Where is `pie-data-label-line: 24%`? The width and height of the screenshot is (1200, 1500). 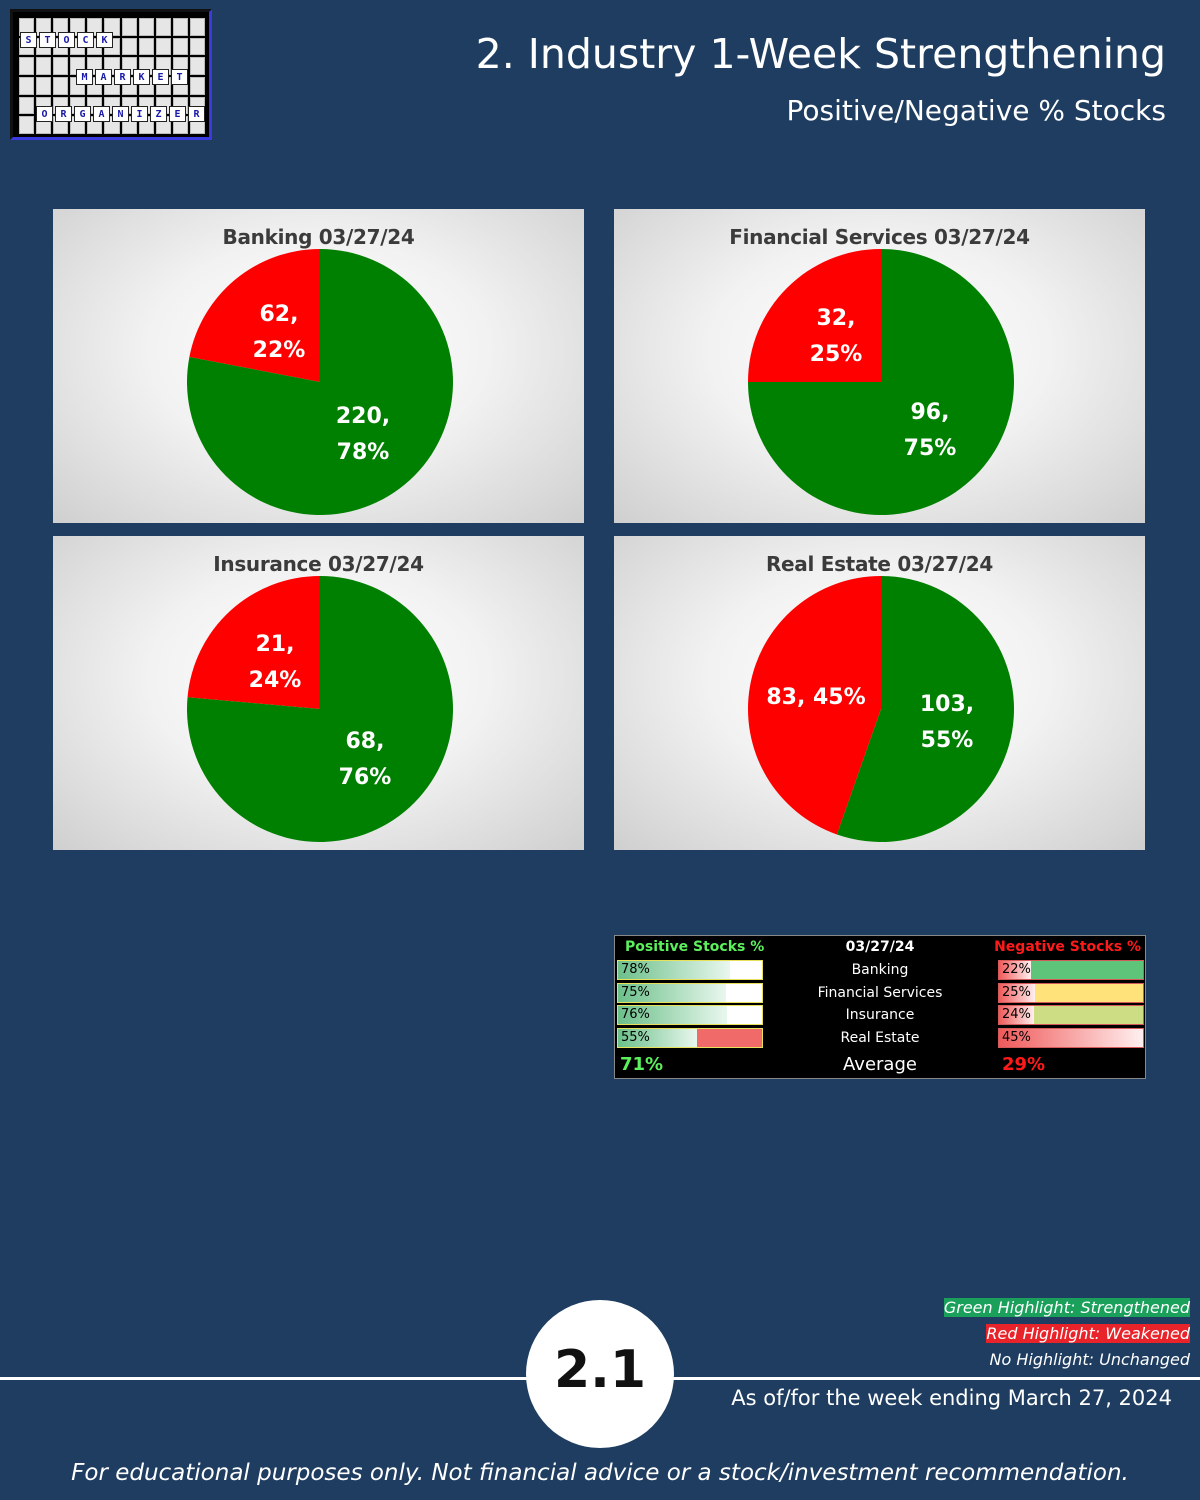
pie-data-label-line: 24% is located at coordinates (275, 680).